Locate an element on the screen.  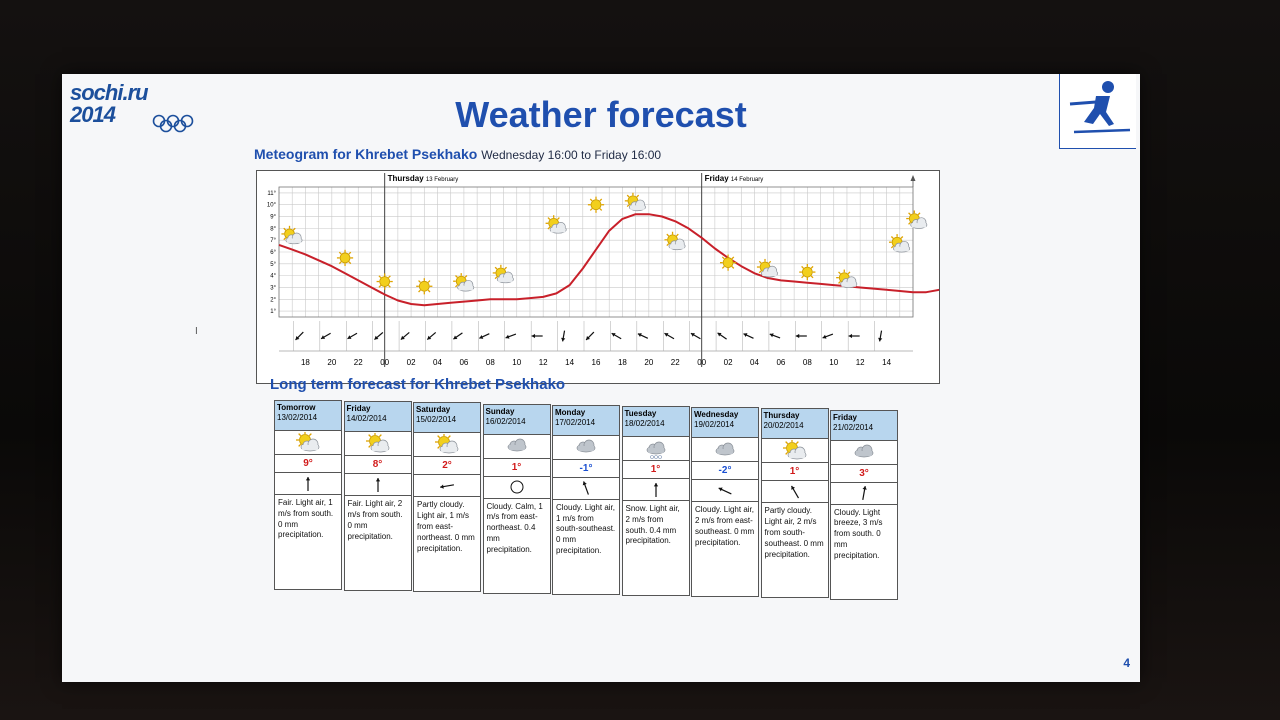
x-tick-label: 16 is located at coordinates (596, 362).